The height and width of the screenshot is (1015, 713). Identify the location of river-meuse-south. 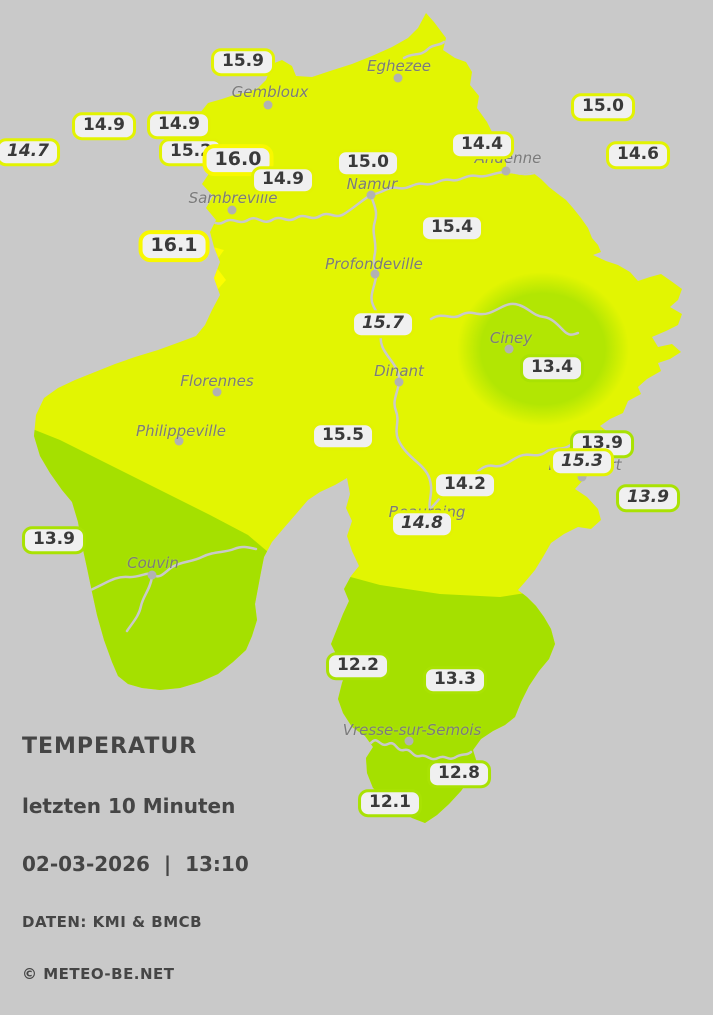
(401, 352).